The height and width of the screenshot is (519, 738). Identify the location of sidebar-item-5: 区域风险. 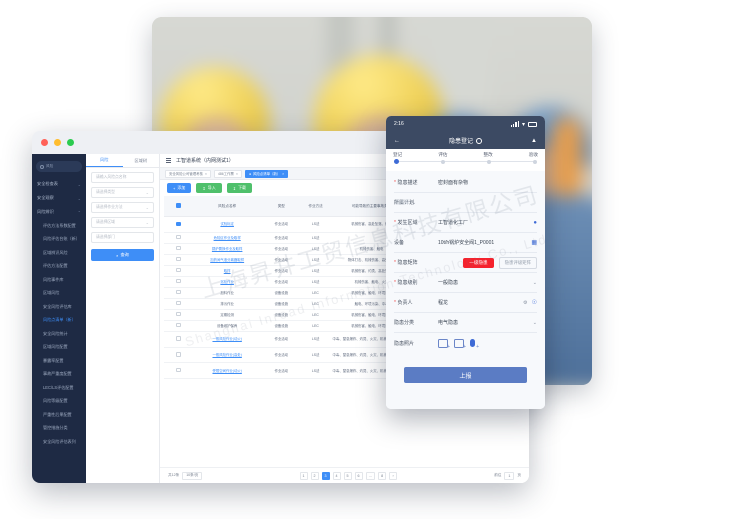
(59, 294).